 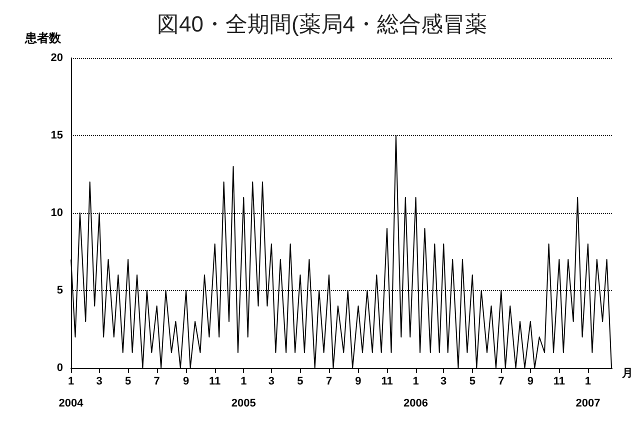 I want to click on x-tick-label: 1 2007, so click(x=588, y=393).